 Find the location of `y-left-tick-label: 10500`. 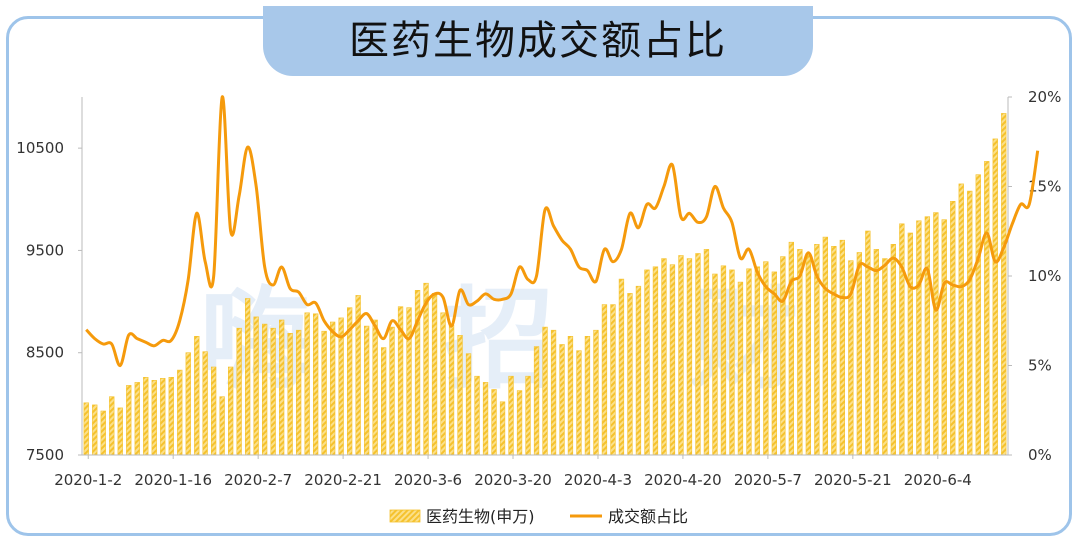

y-left-tick-label: 10500 is located at coordinates (40, 148).